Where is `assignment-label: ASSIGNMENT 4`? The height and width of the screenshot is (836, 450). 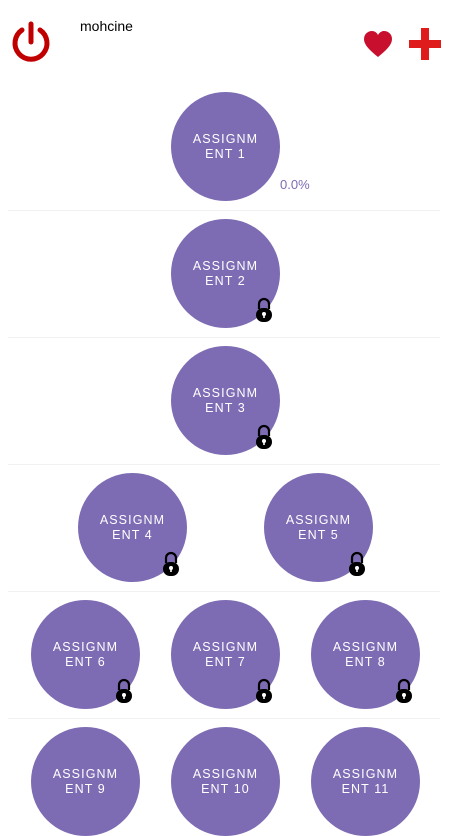
assignment-label: ASSIGNMENT 4 is located at coordinates (132, 527).